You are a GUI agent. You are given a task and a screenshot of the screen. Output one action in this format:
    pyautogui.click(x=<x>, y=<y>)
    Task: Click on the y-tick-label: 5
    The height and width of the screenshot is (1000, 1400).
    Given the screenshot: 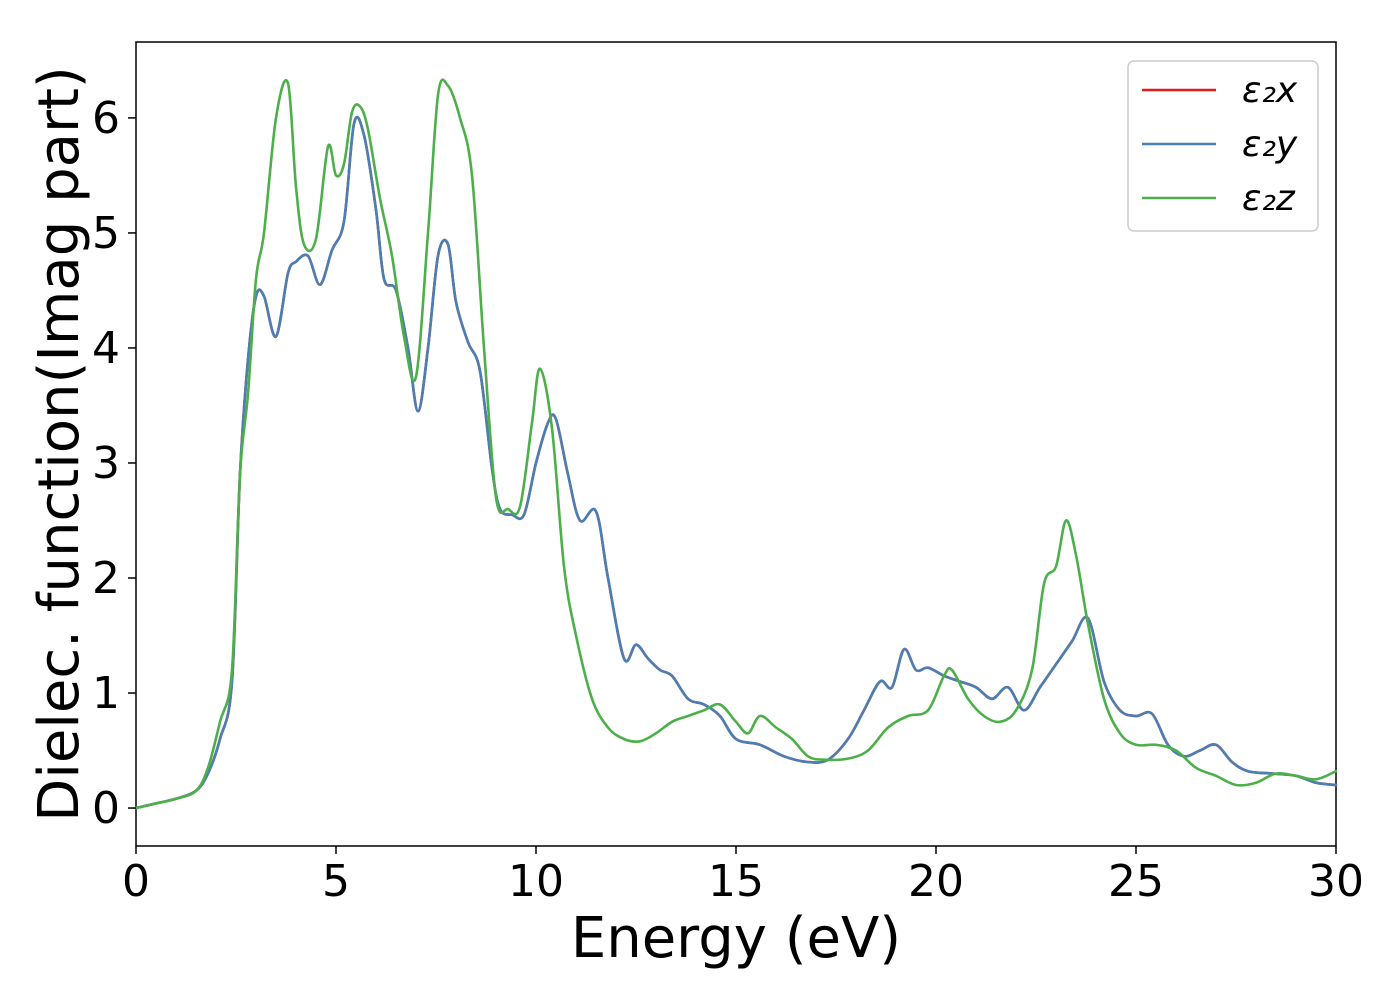 What is the action you would take?
    pyautogui.click(x=106, y=233)
    